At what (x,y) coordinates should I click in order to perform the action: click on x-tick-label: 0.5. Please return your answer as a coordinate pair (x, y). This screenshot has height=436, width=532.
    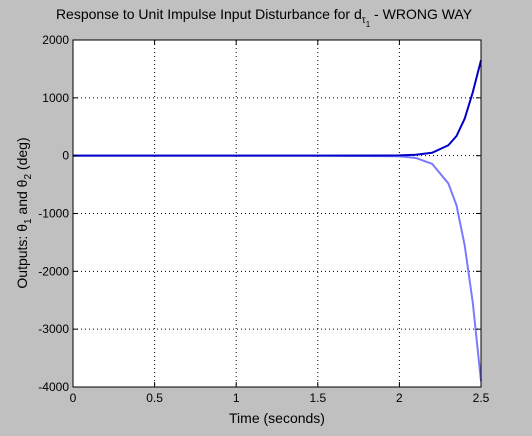
    Looking at the image, I should click on (154, 398).